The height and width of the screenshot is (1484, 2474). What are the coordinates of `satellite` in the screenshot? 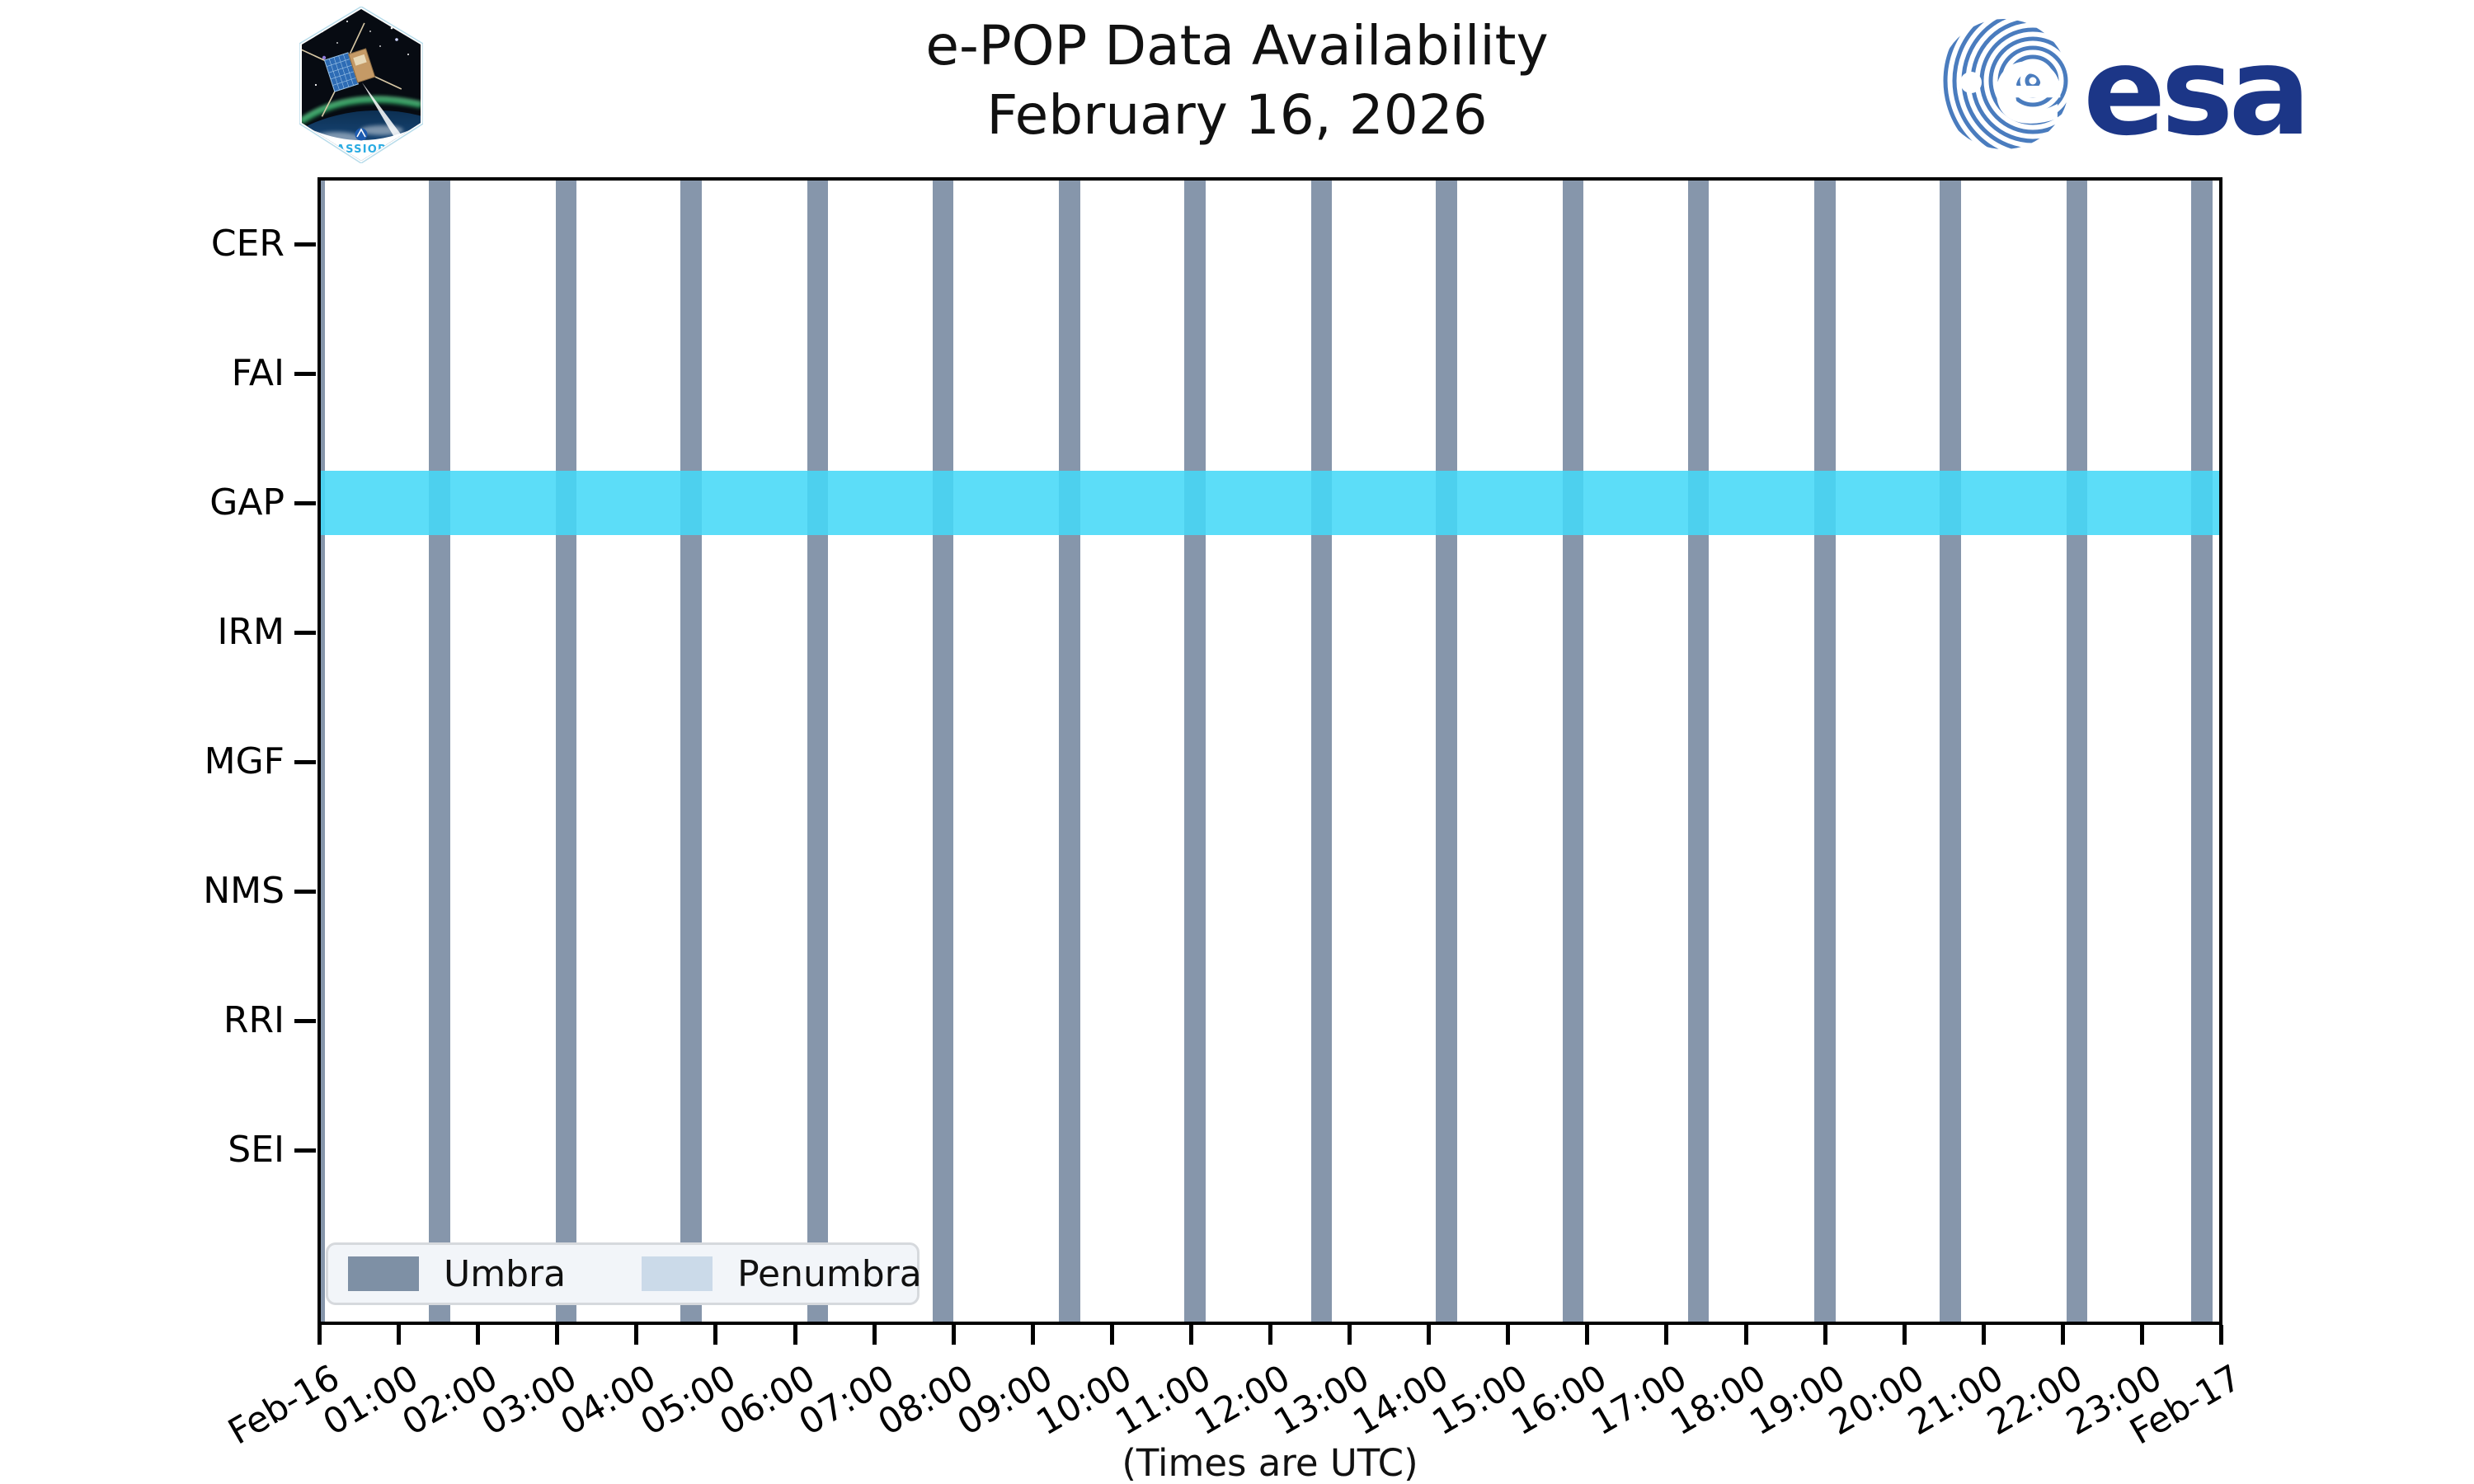 It's located at (352, 69).